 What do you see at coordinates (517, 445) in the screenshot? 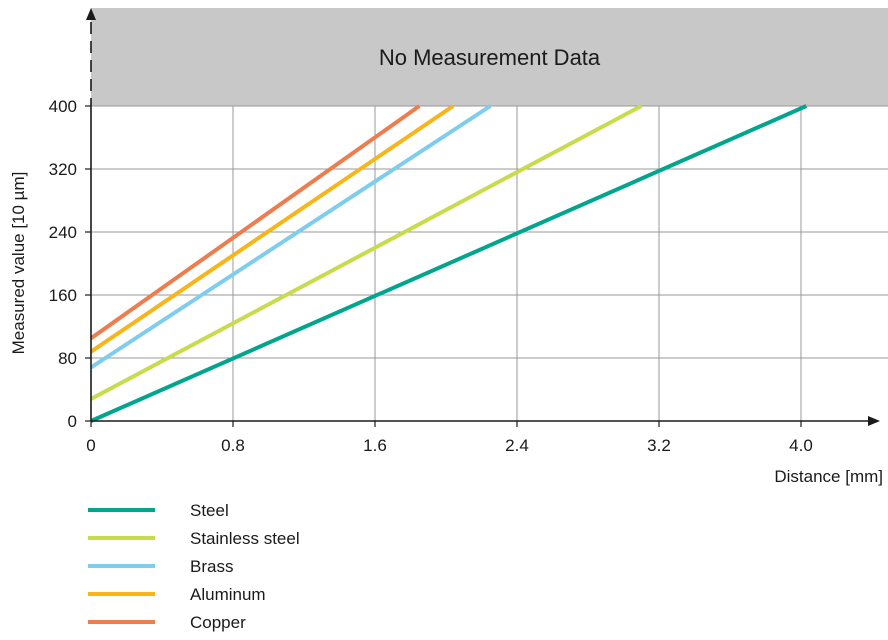
I see `x-tick-label: 2.4` at bounding box center [517, 445].